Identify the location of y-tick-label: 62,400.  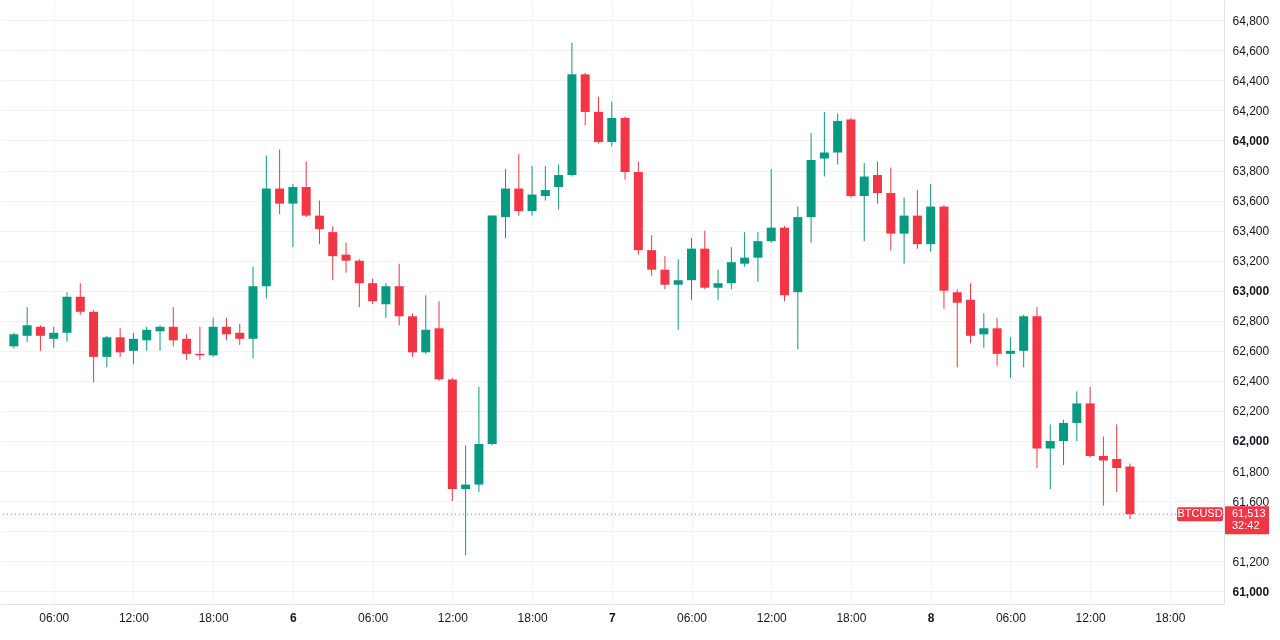
(1251, 381).